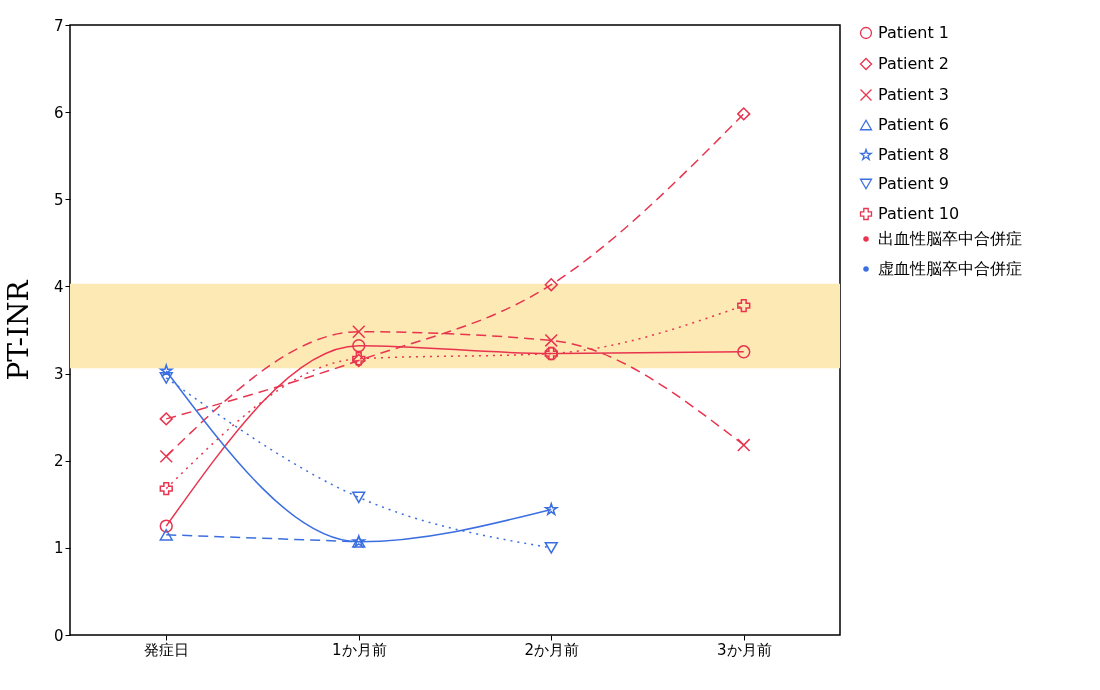  What do you see at coordinates (58, 635) in the screenshot?
I see `y-tick-label: 0` at bounding box center [58, 635].